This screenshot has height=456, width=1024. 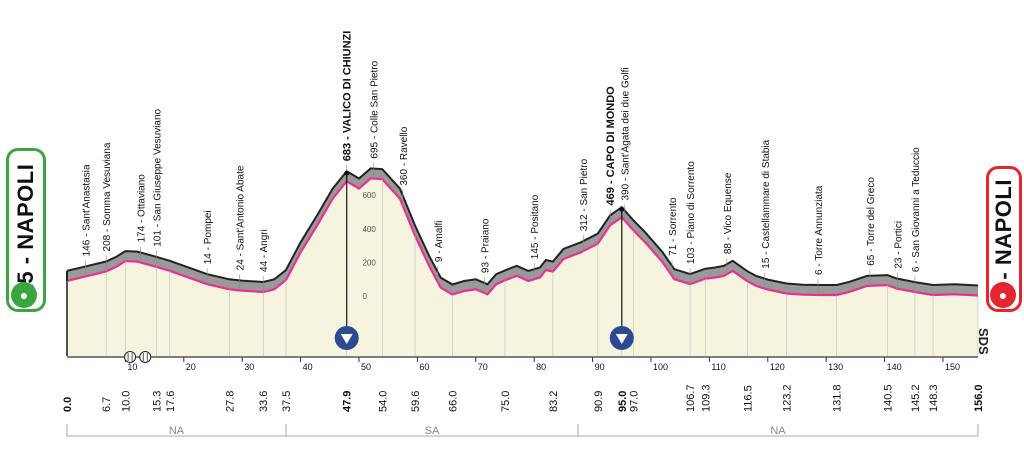 I want to click on km-label: 75.0, so click(x=506, y=401).